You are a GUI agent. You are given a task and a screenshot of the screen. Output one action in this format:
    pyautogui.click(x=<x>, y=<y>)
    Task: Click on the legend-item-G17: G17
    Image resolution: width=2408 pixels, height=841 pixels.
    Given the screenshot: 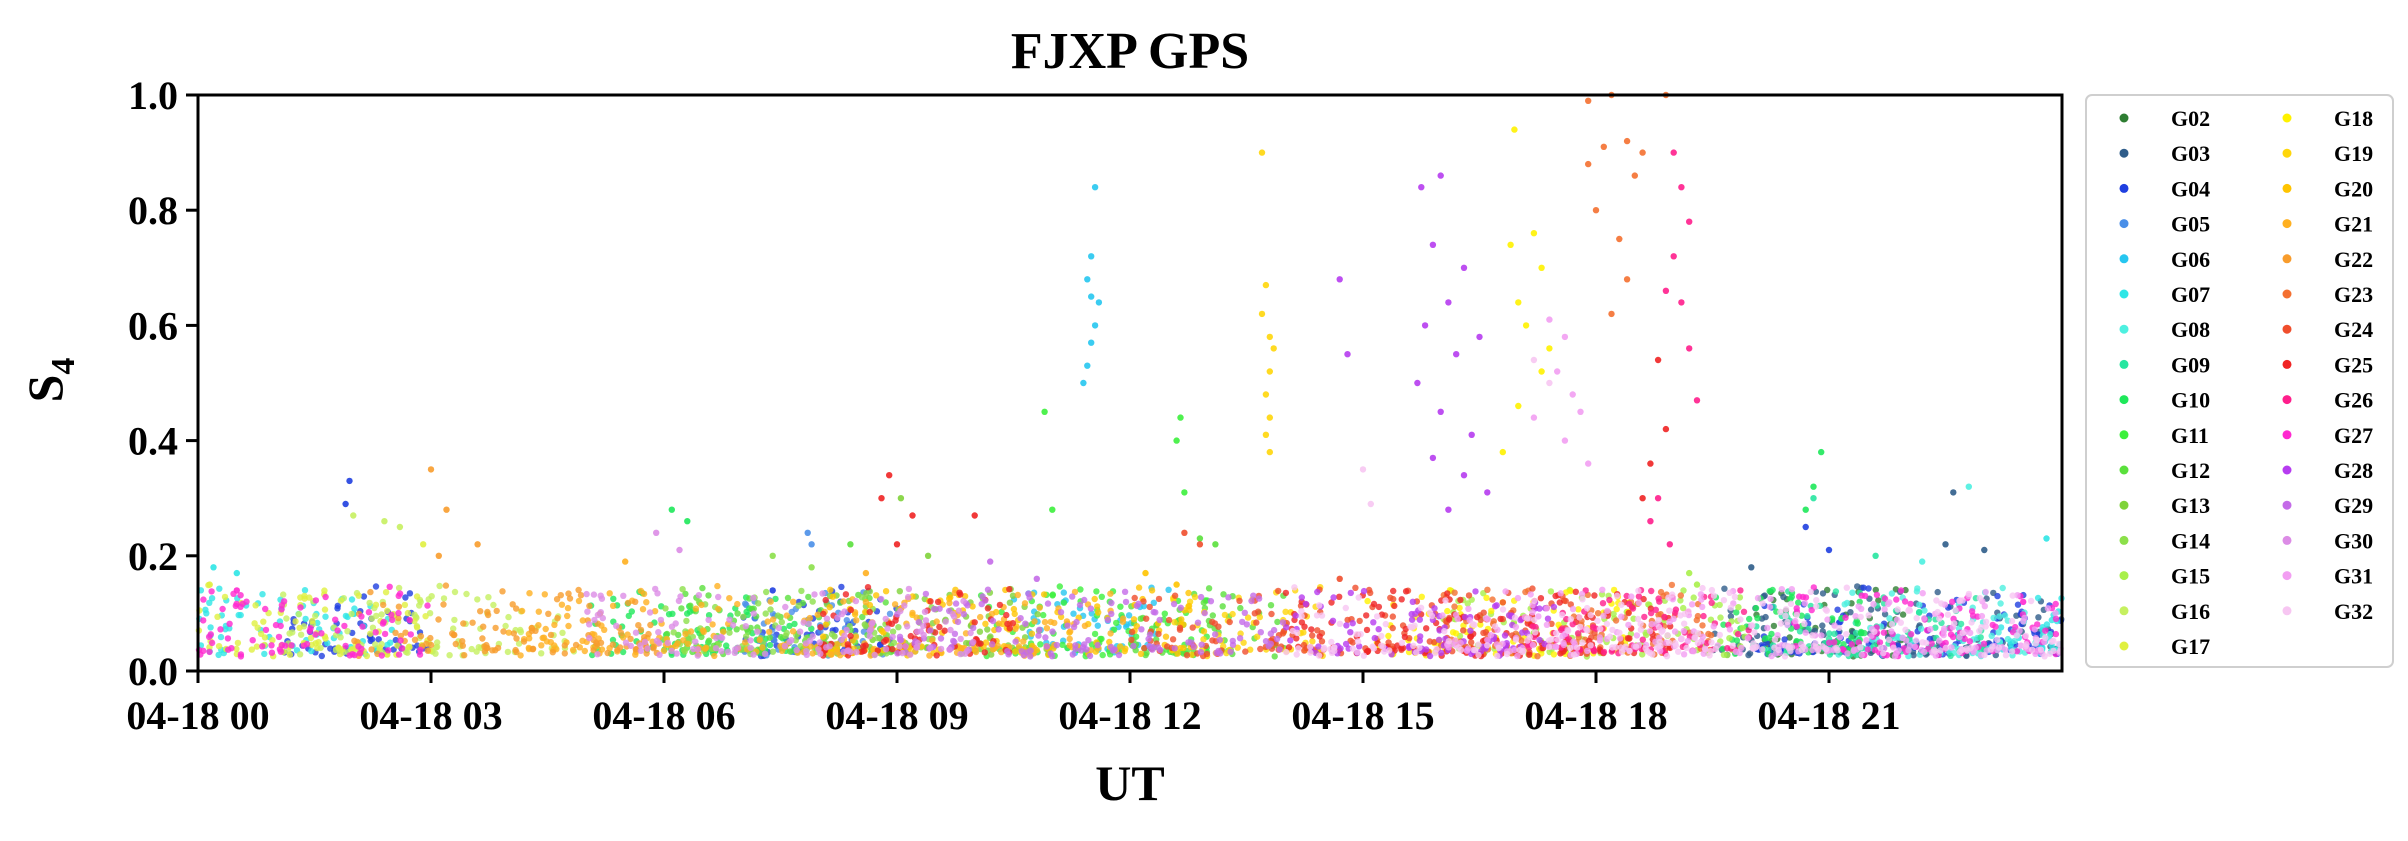 What is the action you would take?
    pyautogui.click(x=2164, y=646)
    